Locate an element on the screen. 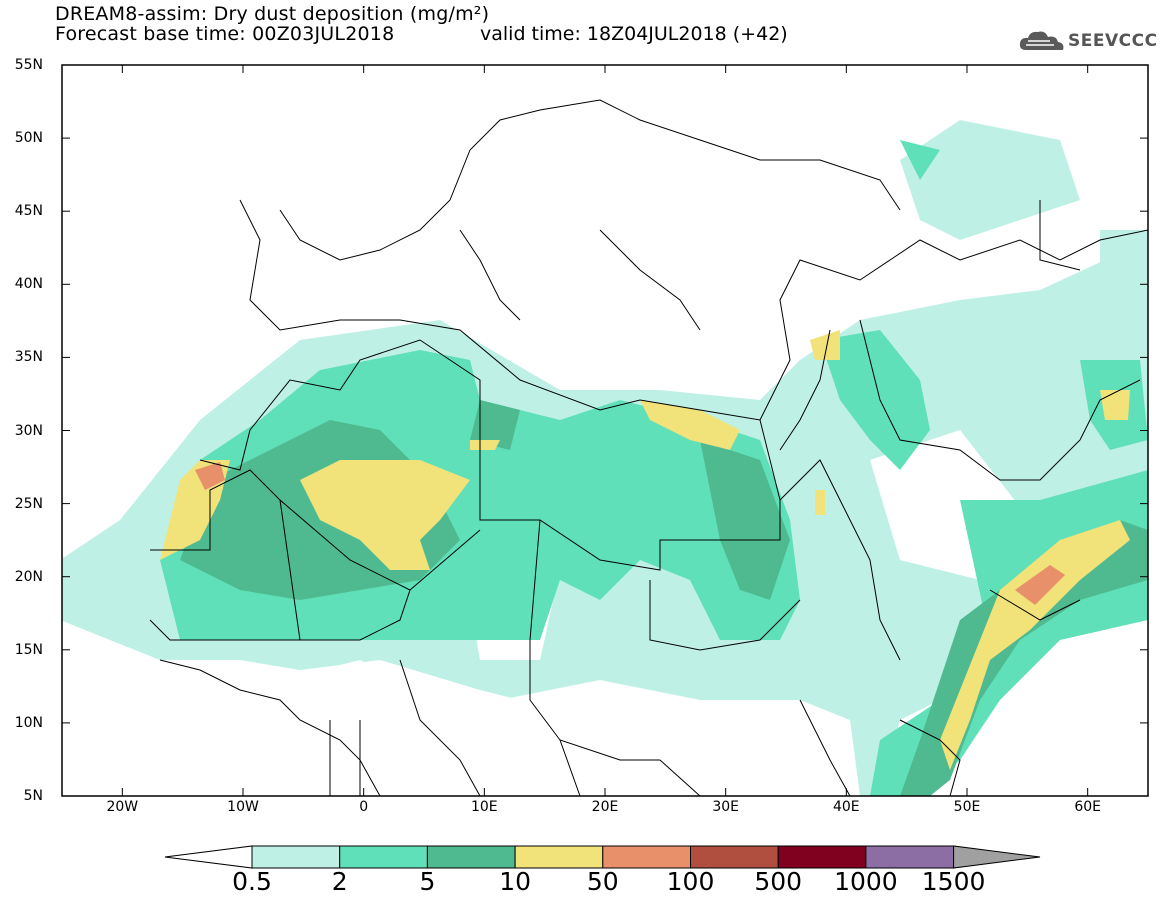 The height and width of the screenshot is (907, 1165). lon-label: 10W is located at coordinates (243, 807).